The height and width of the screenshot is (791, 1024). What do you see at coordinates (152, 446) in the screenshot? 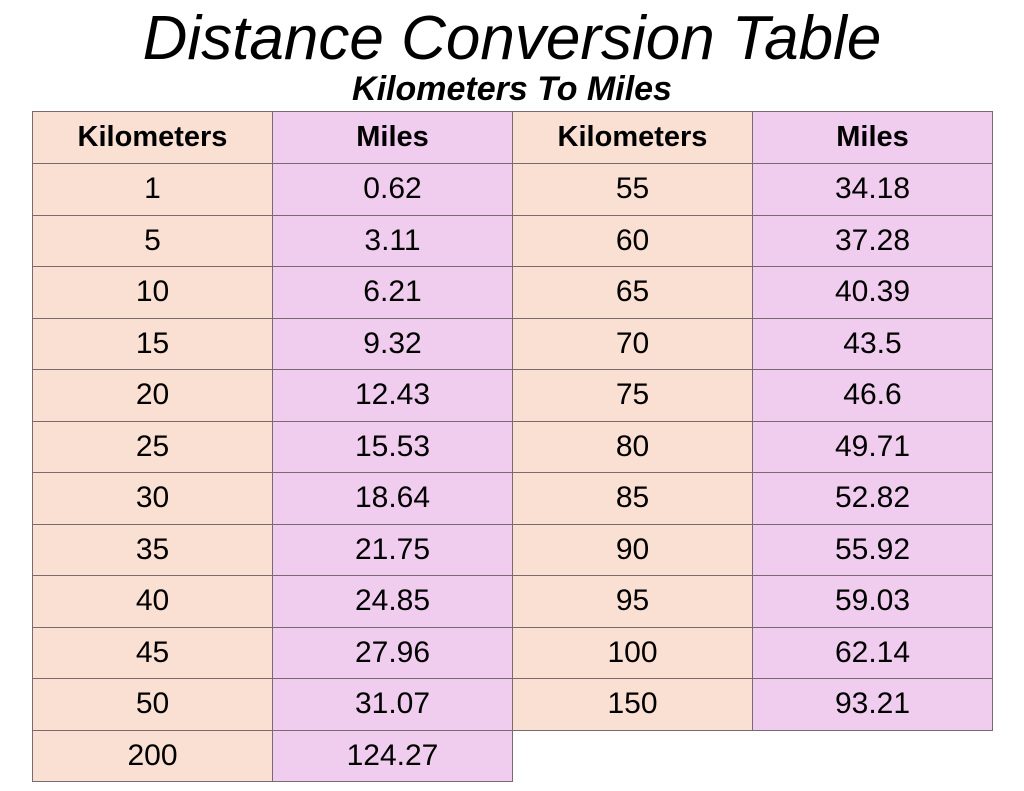
I see `kilometers-cell: 25` at bounding box center [152, 446].